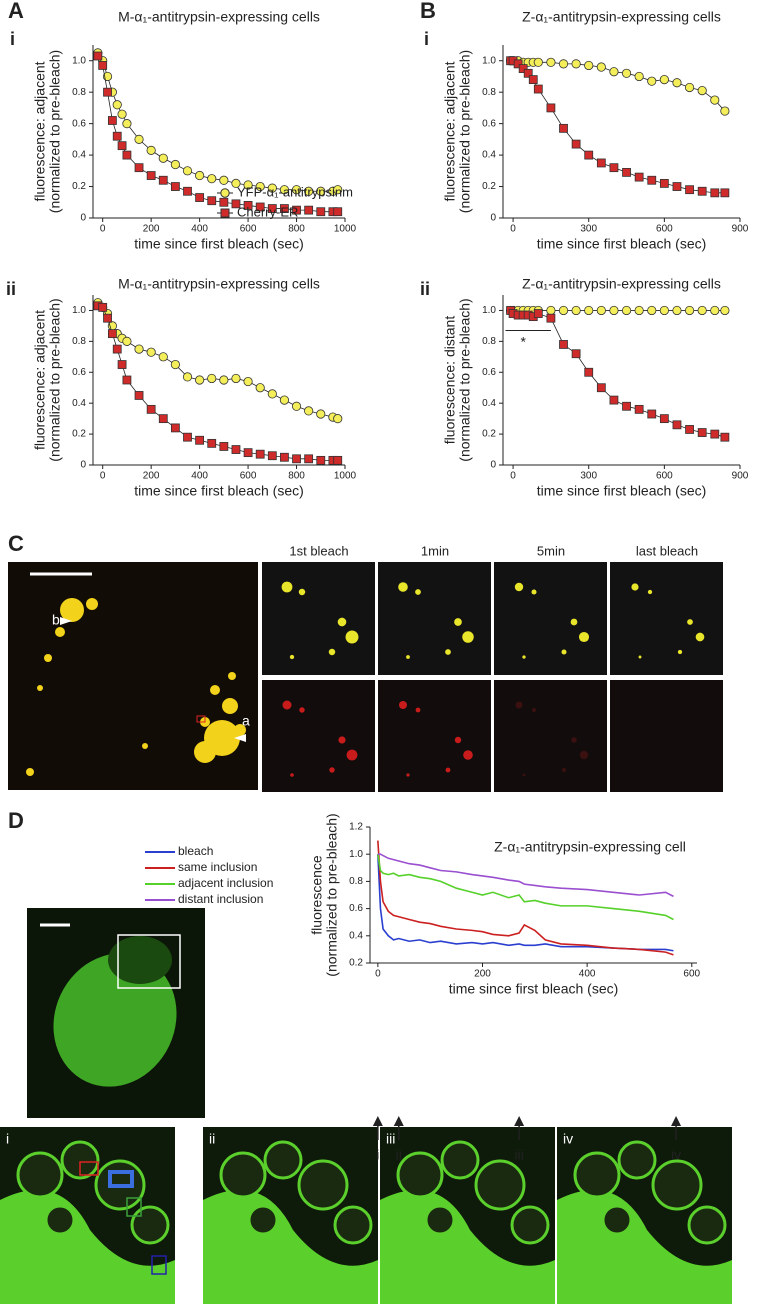 The width and height of the screenshot is (758, 1309). I want to click on inset-box, so click(149, 961).